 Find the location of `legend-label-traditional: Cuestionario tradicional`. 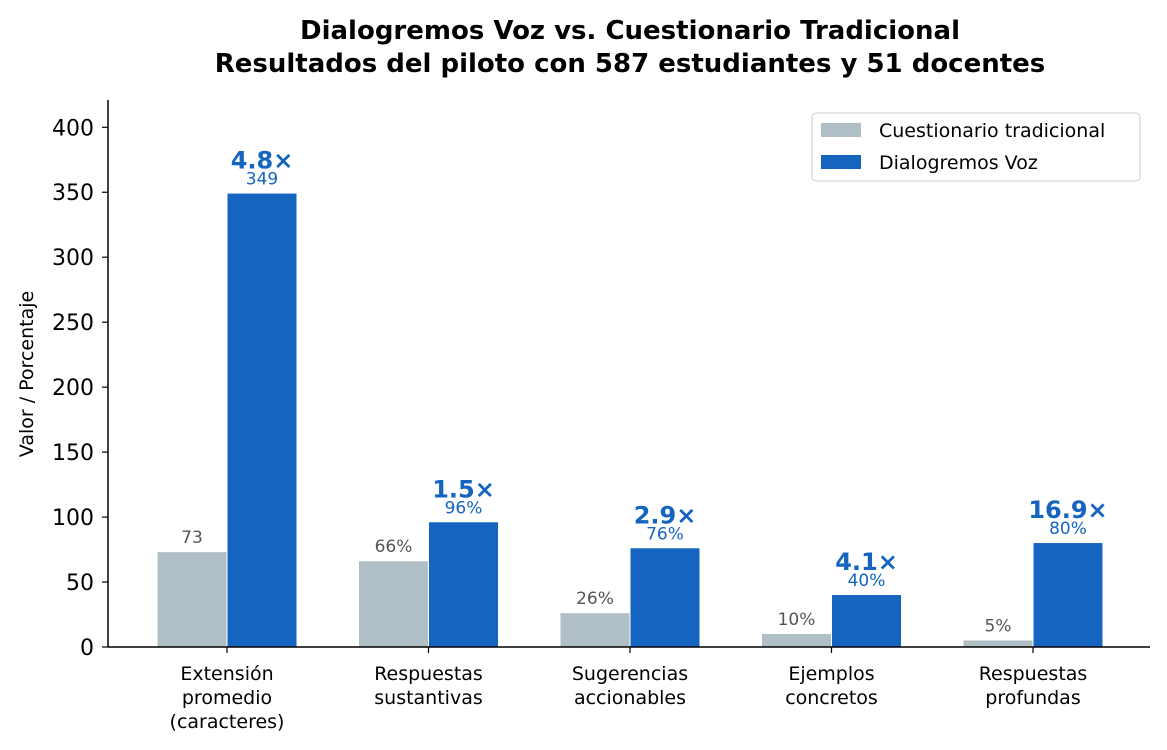

legend-label-traditional: Cuestionario tradicional is located at coordinates (992, 131).